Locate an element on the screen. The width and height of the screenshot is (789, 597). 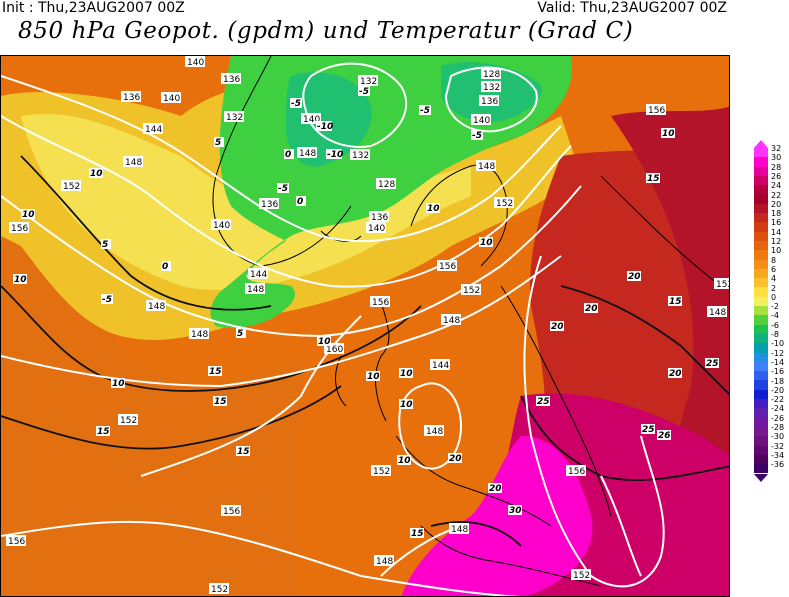
temp-label-10-i: 10 is located at coordinates (373, 376).